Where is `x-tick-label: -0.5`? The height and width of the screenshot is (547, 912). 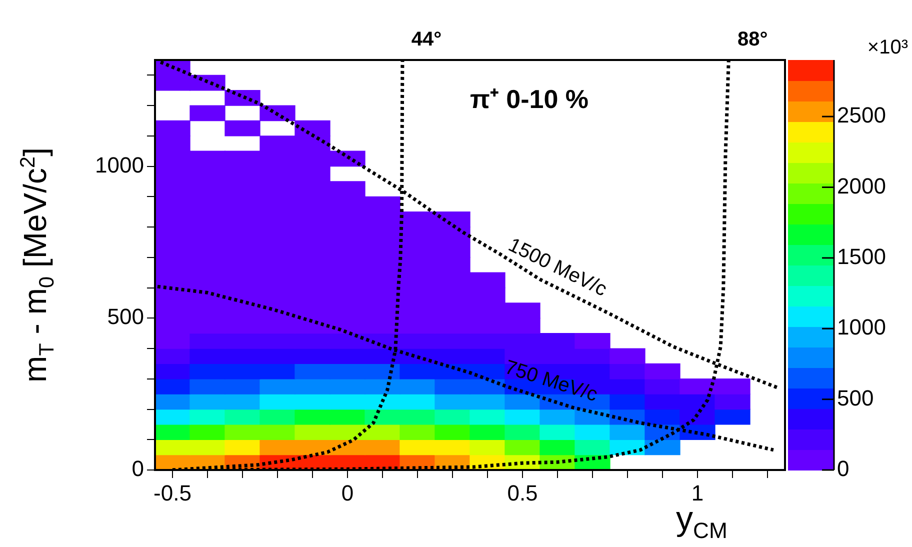
x-tick-label: -0.5 is located at coordinates (173, 493).